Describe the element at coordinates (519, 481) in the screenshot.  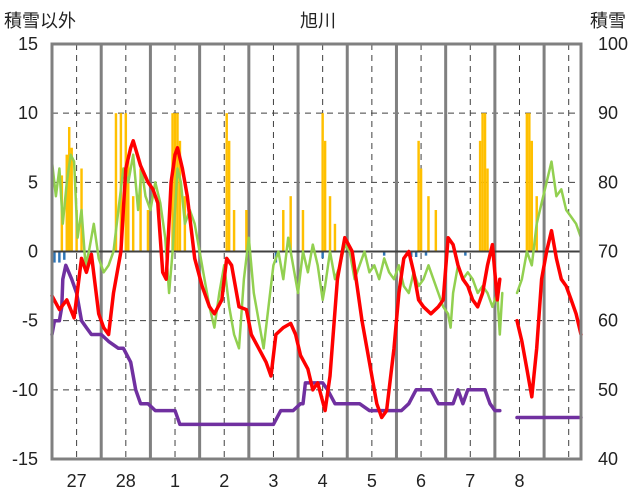
I see `x-tick-label: 8` at that location.